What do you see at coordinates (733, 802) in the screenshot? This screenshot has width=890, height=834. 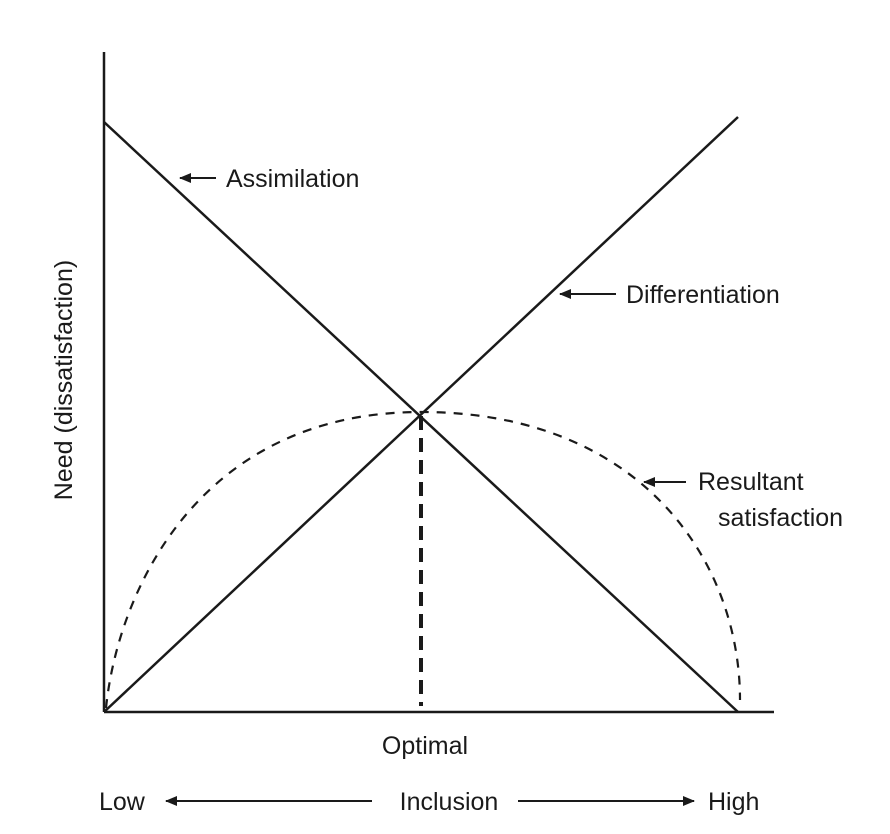 I see `high-label: High` at bounding box center [733, 802].